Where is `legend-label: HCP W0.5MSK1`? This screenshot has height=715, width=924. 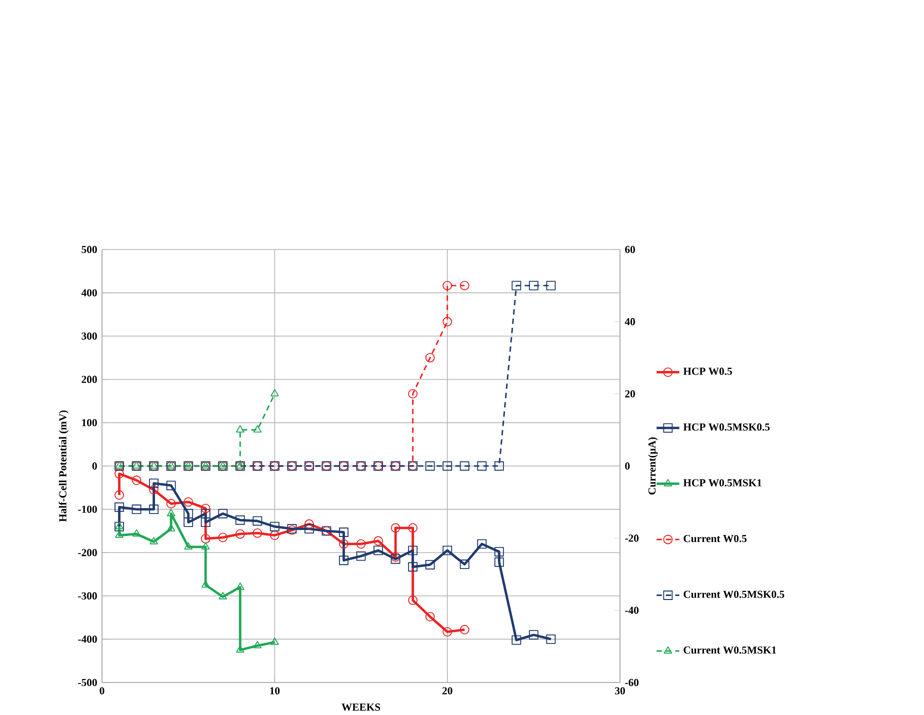
legend-label: HCP W0.5MSK1 is located at coordinates (722, 482).